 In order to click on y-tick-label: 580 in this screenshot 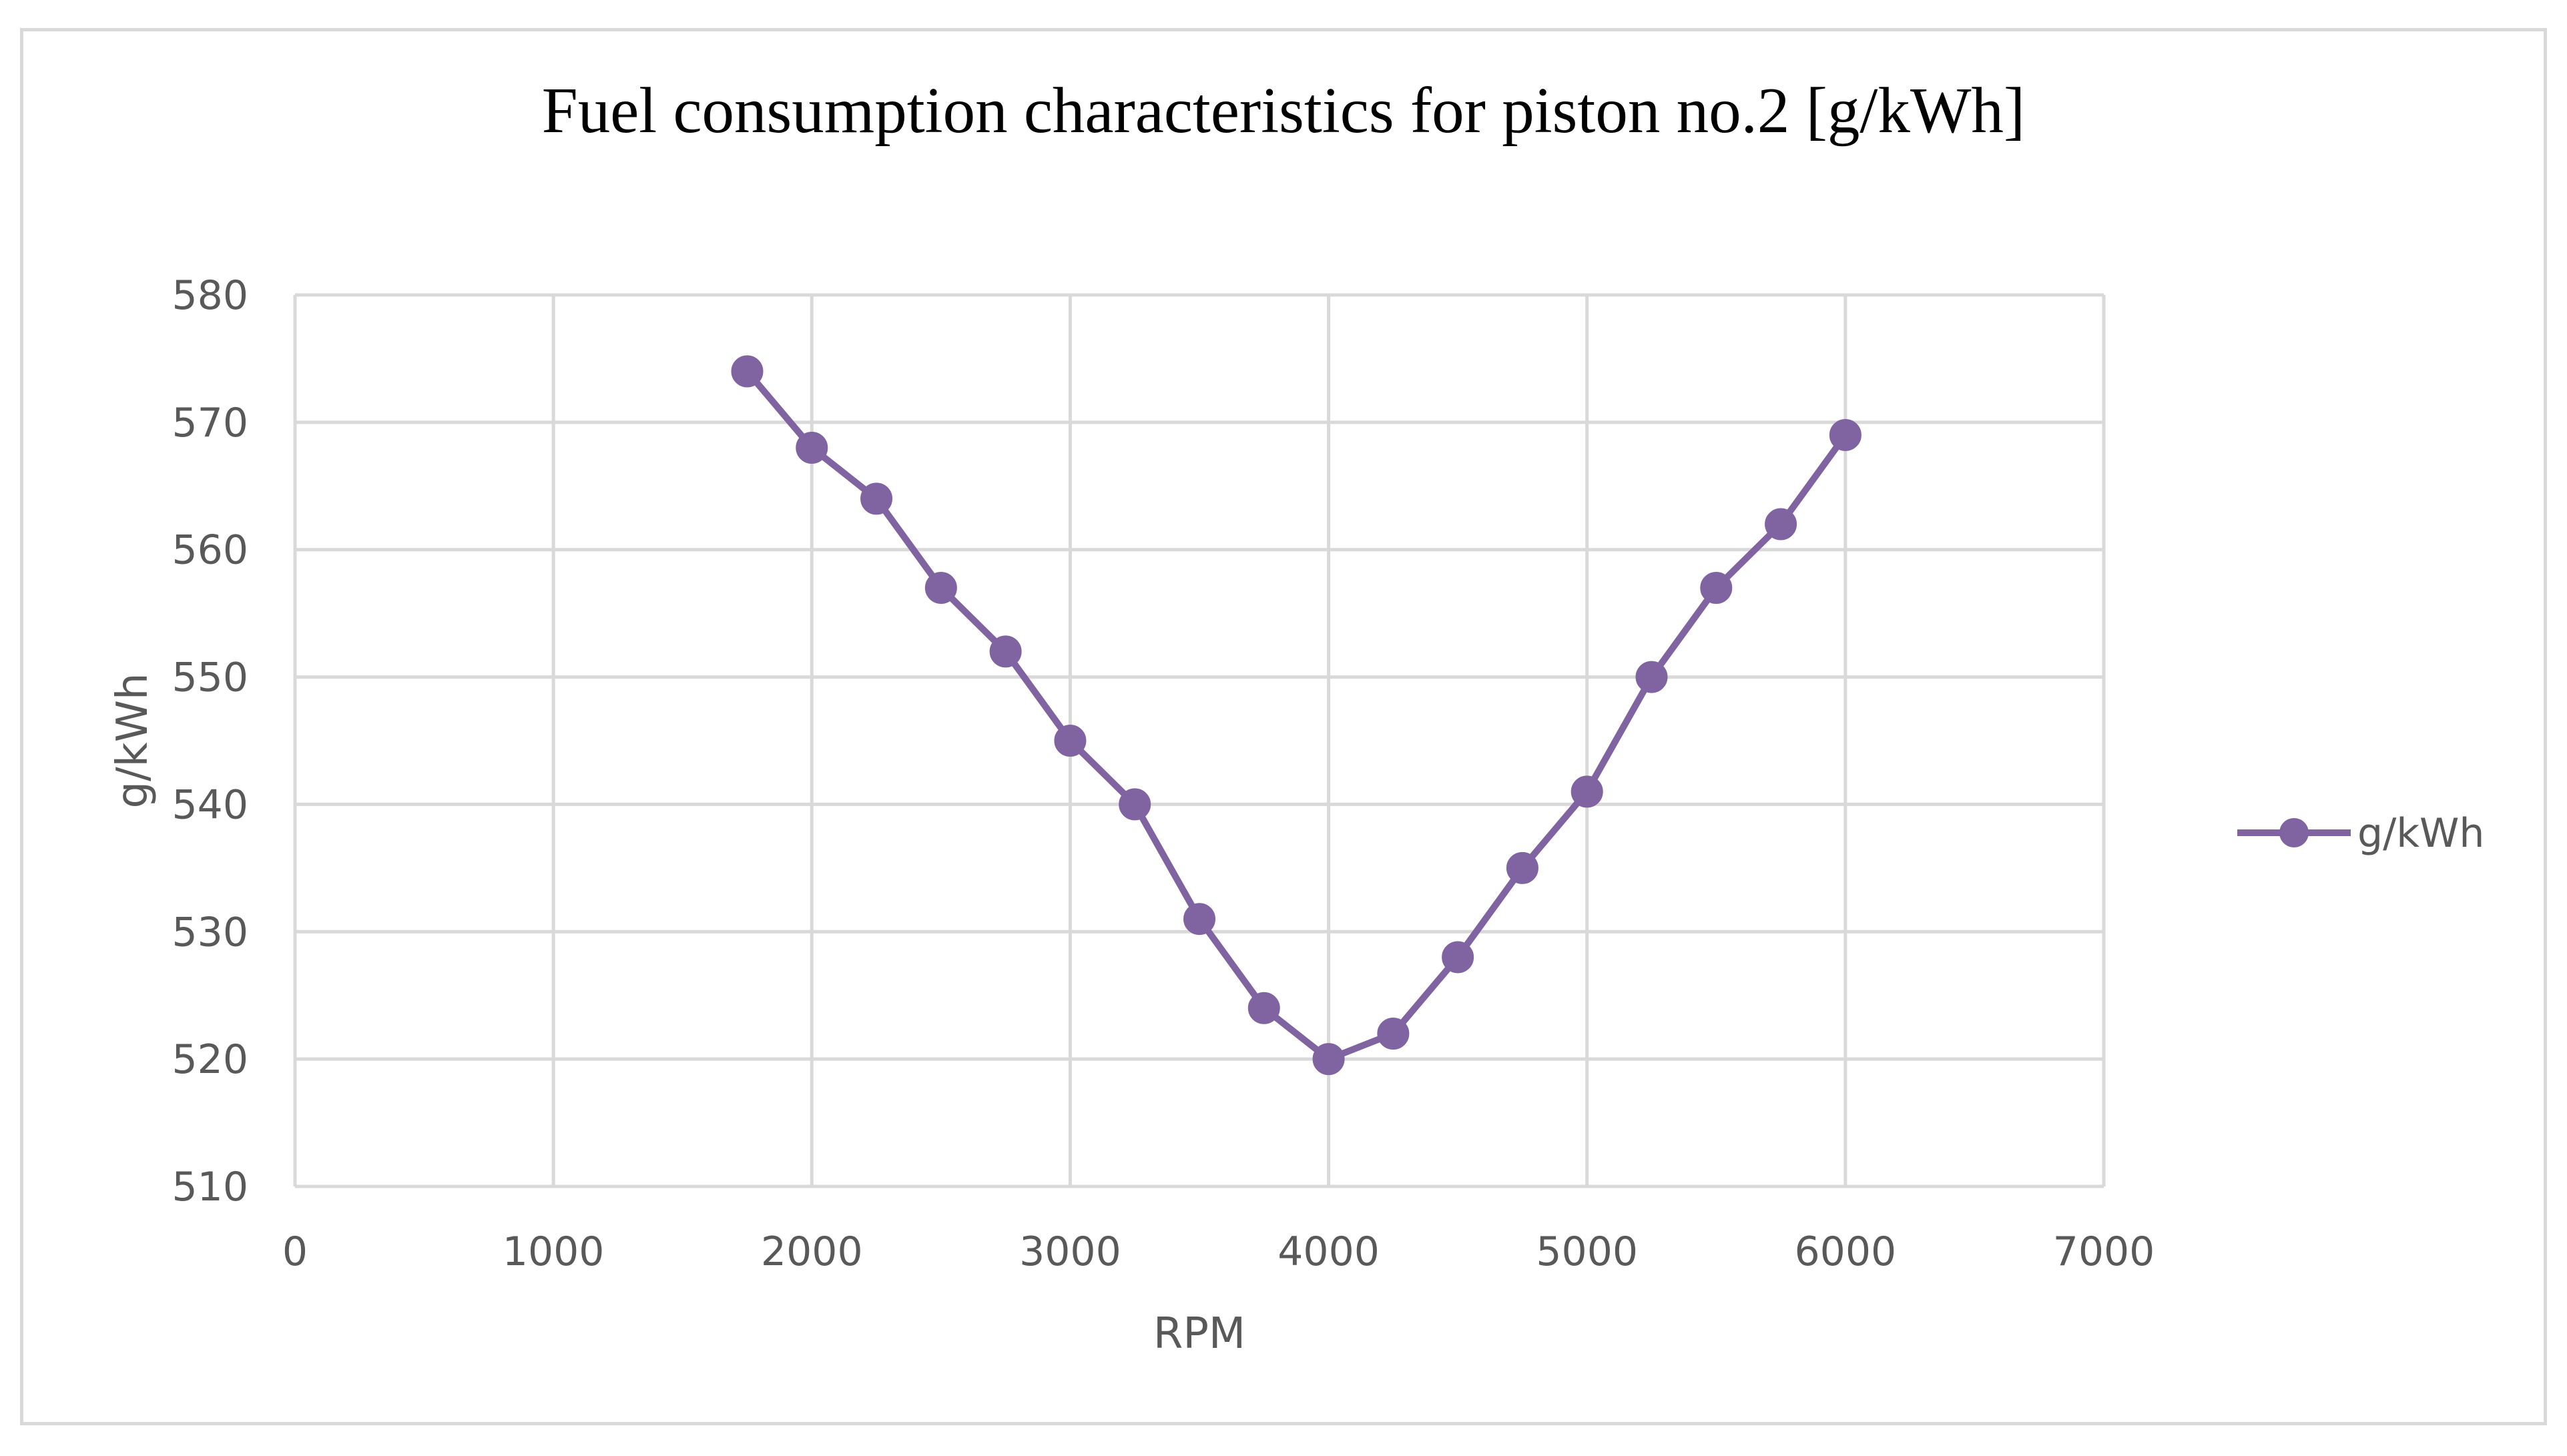, I will do `click(210, 295)`.